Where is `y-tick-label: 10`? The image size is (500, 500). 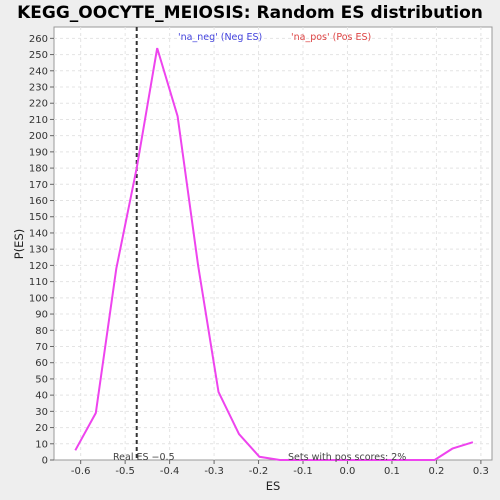 y-tick-label: 10 is located at coordinates (41, 444).